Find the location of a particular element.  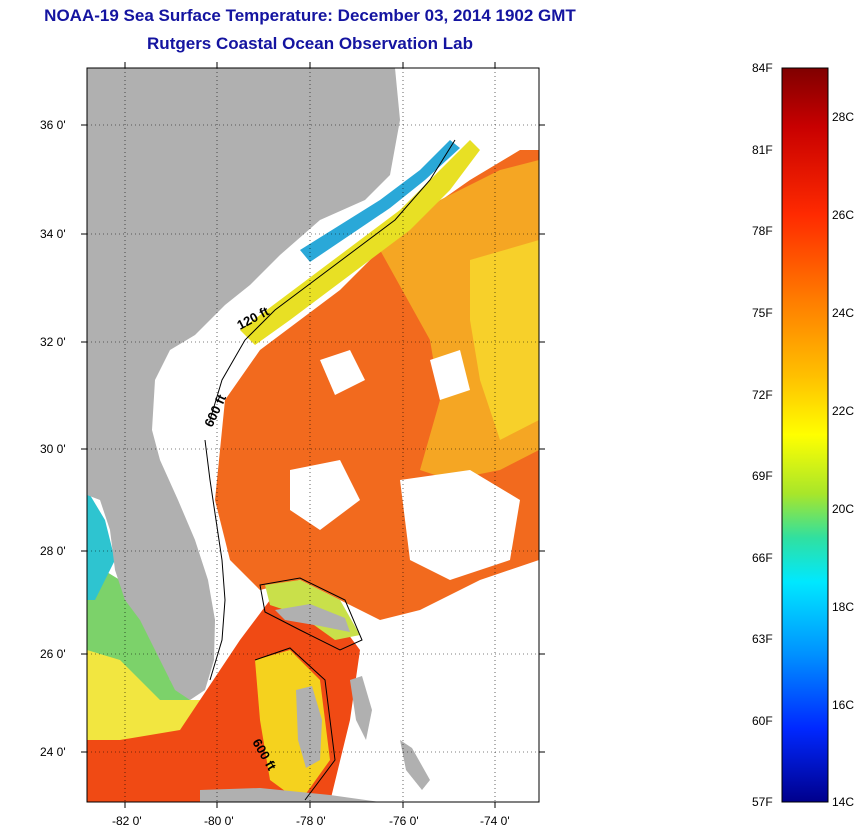

lat-label: 26 0' is located at coordinates (53, 654).